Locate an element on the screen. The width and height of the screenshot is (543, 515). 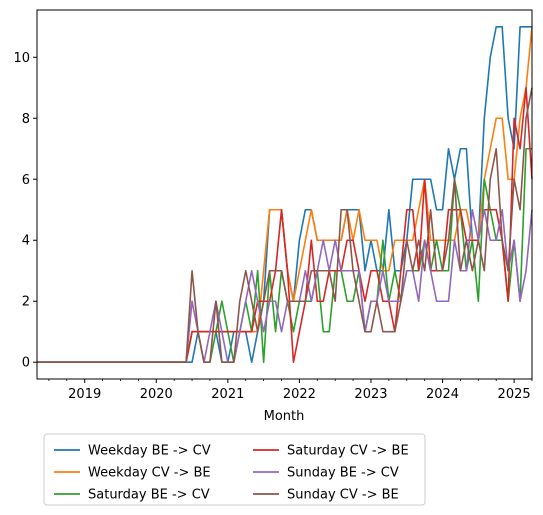
y-tick-label: 2 is located at coordinates (26, 302).